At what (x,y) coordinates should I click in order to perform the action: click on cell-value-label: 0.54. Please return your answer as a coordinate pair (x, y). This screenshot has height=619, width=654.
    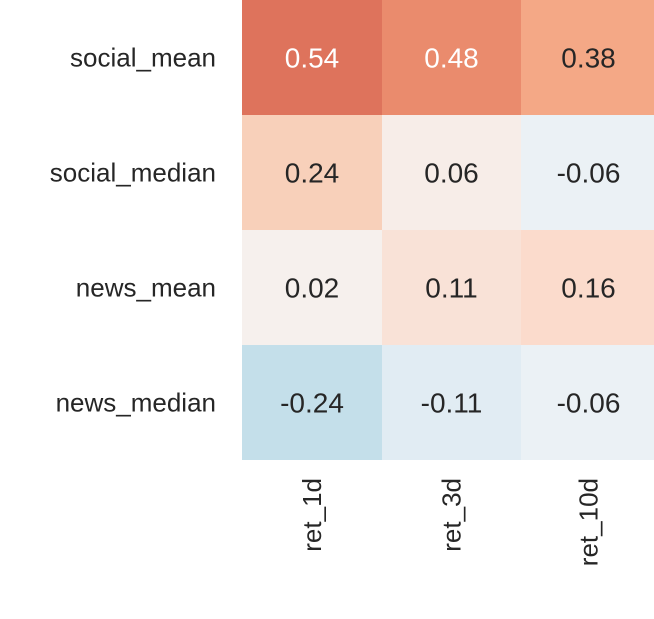
    Looking at the image, I should click on (312, 58).